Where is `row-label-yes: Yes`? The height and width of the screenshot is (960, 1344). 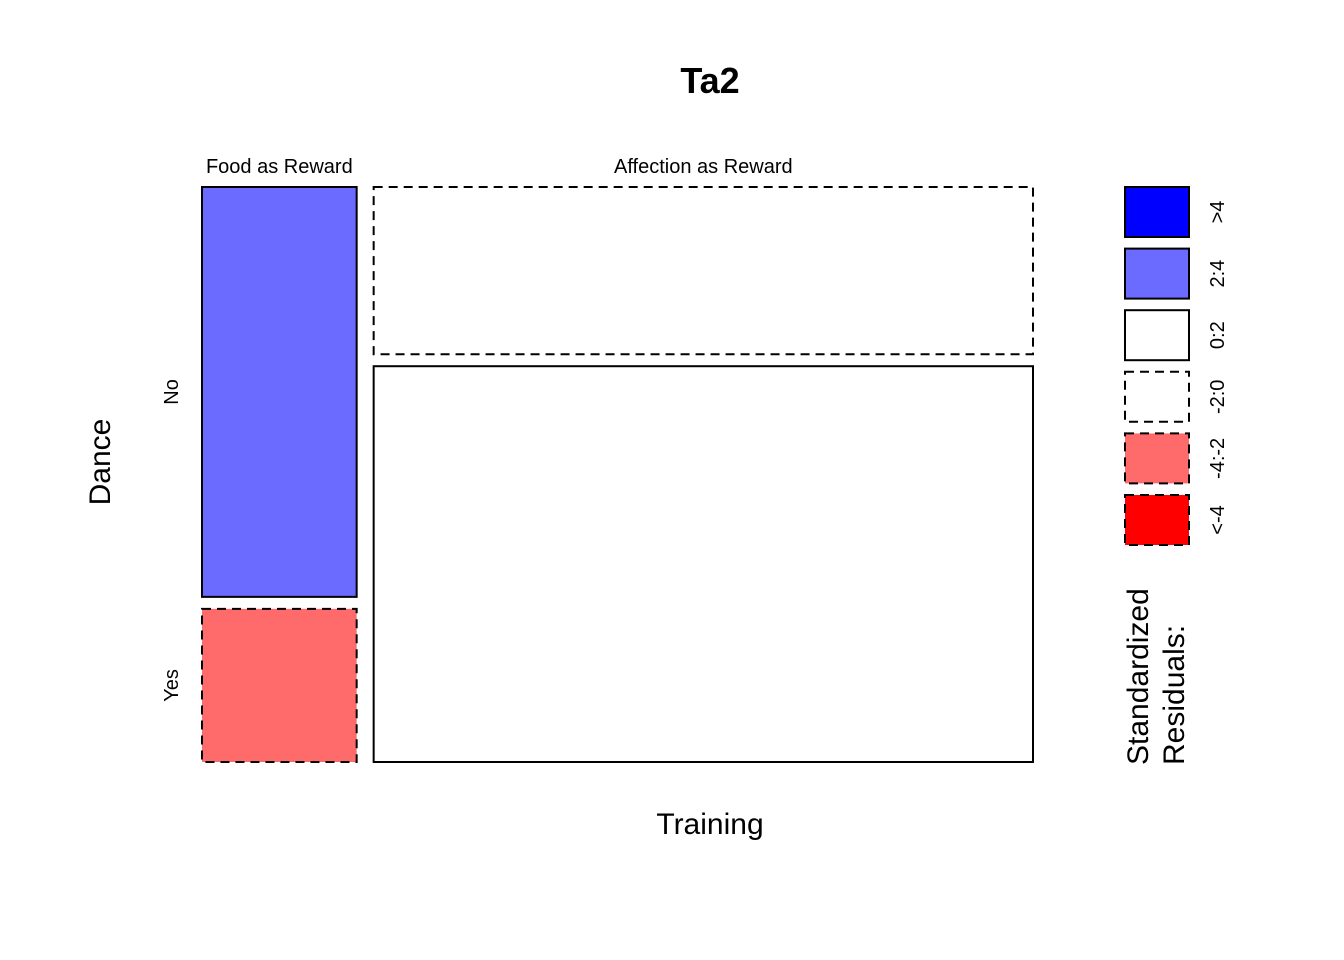 row-label-yes: Yes is located at coordinates (172, 685).